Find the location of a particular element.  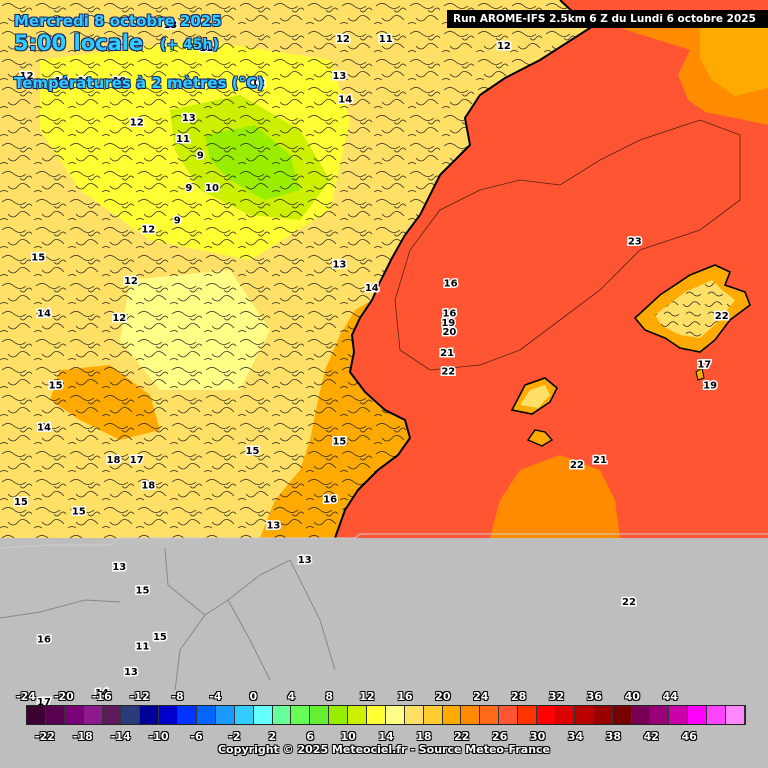

scale-labels-bottom: -22 -18 -14 -10 -6 -2 2 6 10 14 18 22 26 30 34 38 42 46 is located at coordinates (384, 737).